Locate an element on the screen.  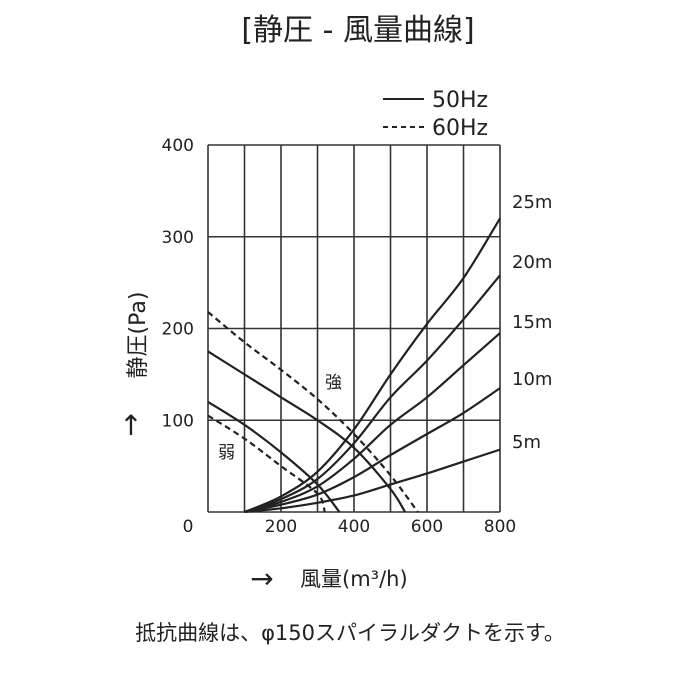
legend: 50Hz 60Hz is located at coordinates (435, 114).